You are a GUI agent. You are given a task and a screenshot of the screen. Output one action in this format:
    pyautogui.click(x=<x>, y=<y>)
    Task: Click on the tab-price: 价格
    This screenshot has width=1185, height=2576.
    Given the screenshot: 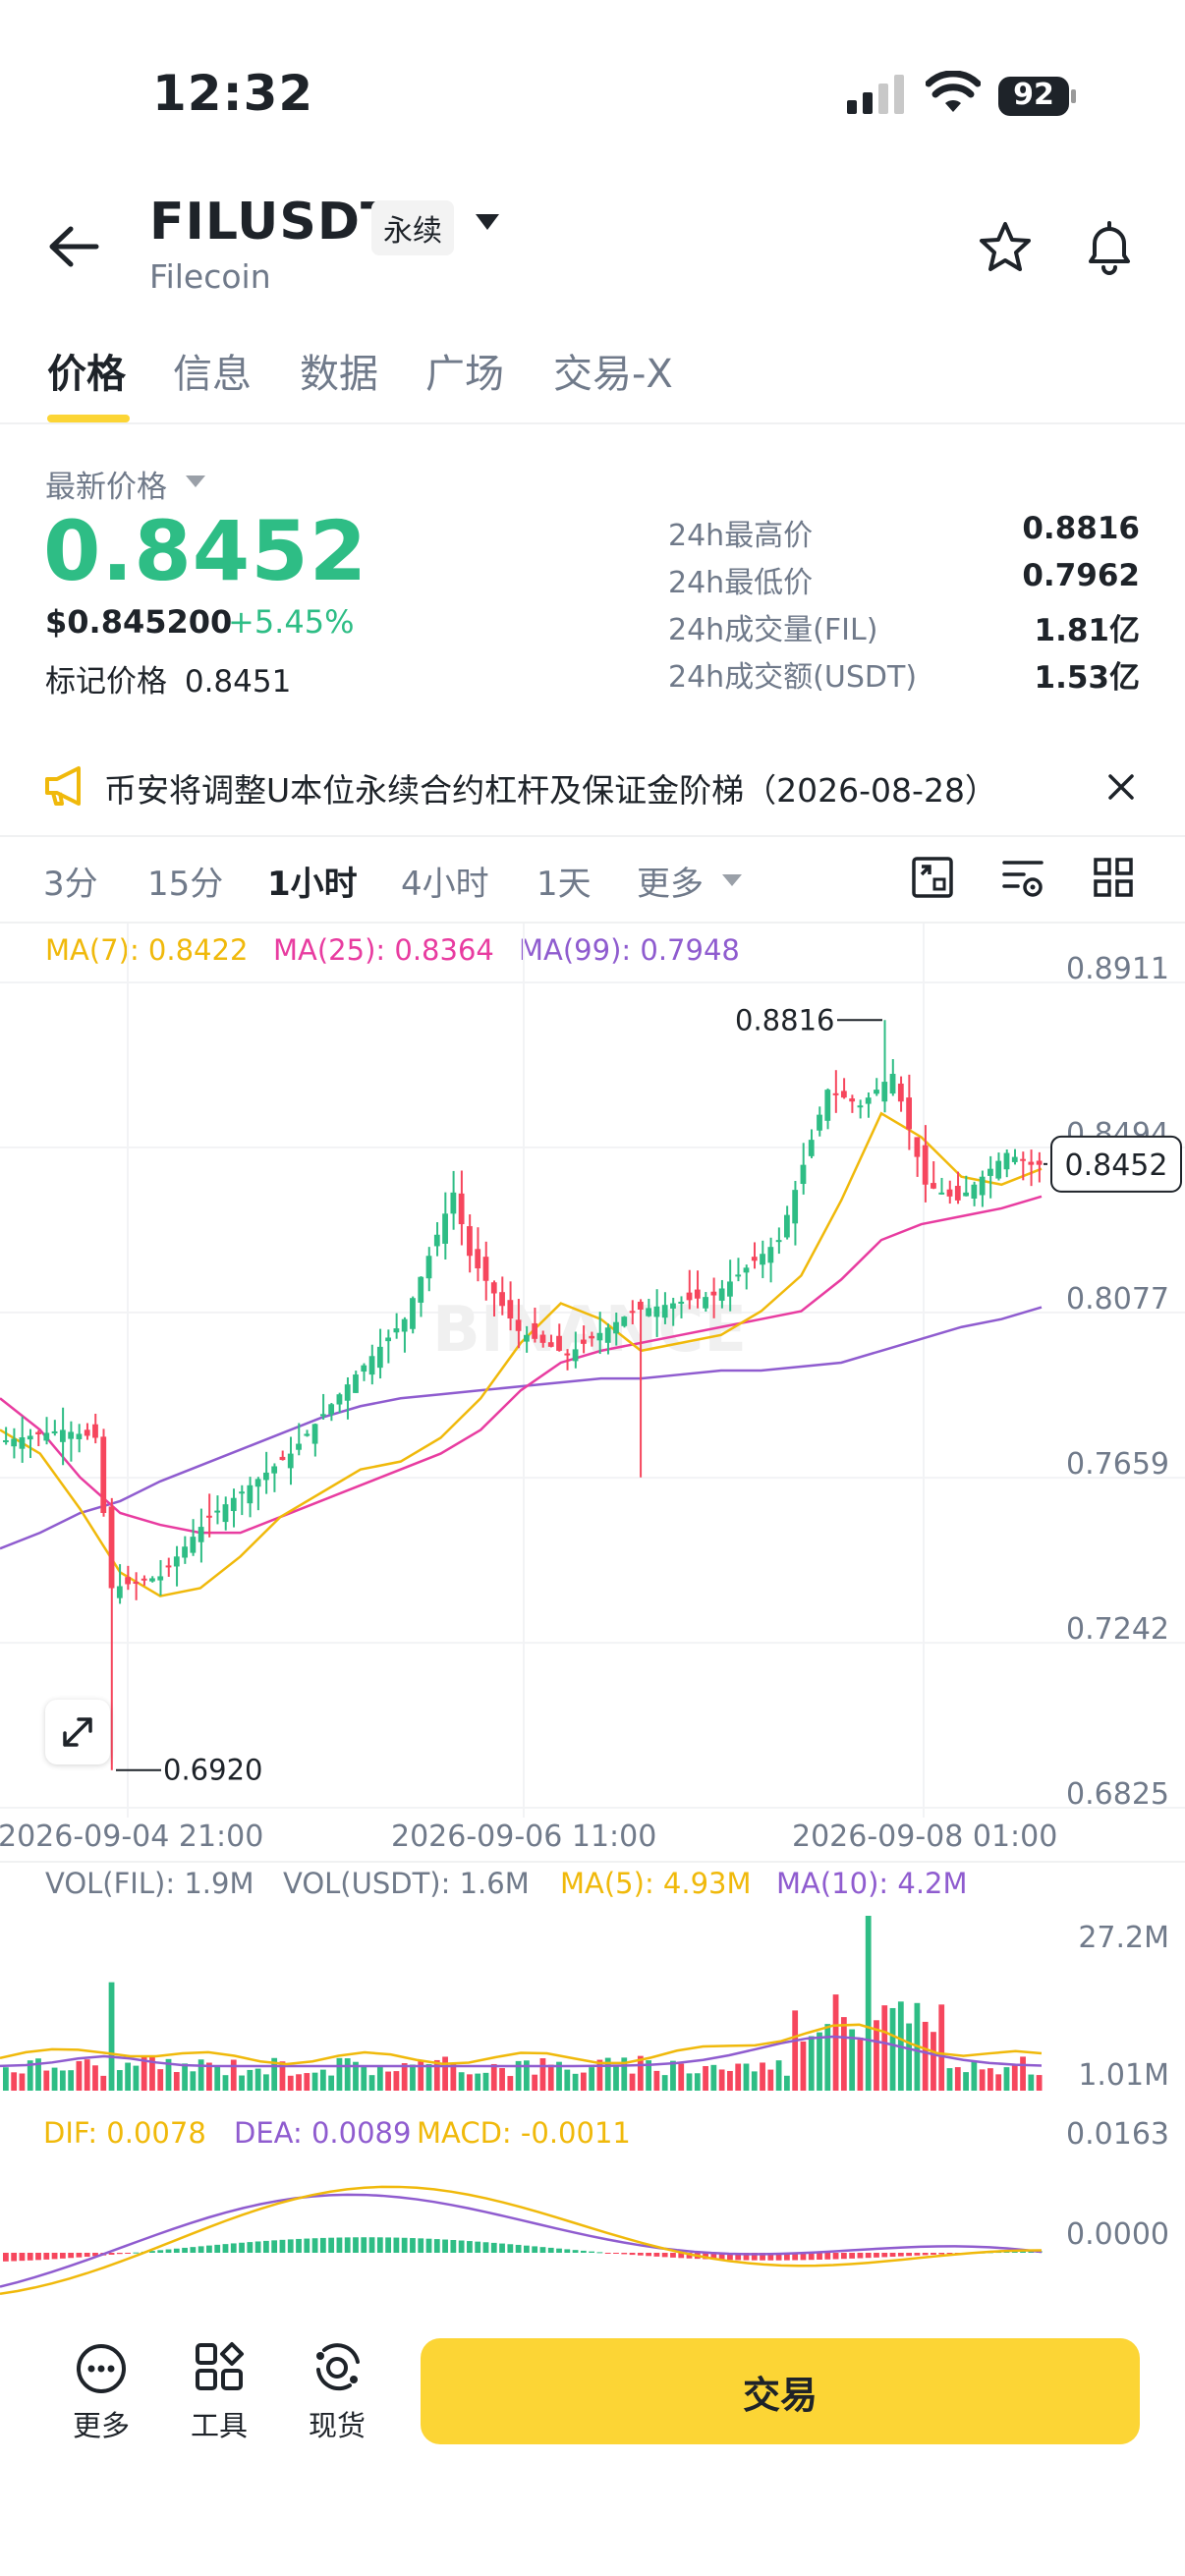 What is the action you would take?
    pyautogui.click(x=87, y=374)
    